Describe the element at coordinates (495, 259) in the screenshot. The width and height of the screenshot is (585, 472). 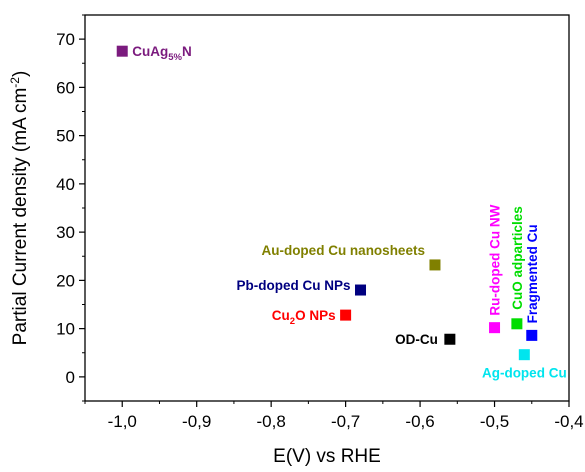
I see `point-label: Ru-doped Cu NW` at that location.